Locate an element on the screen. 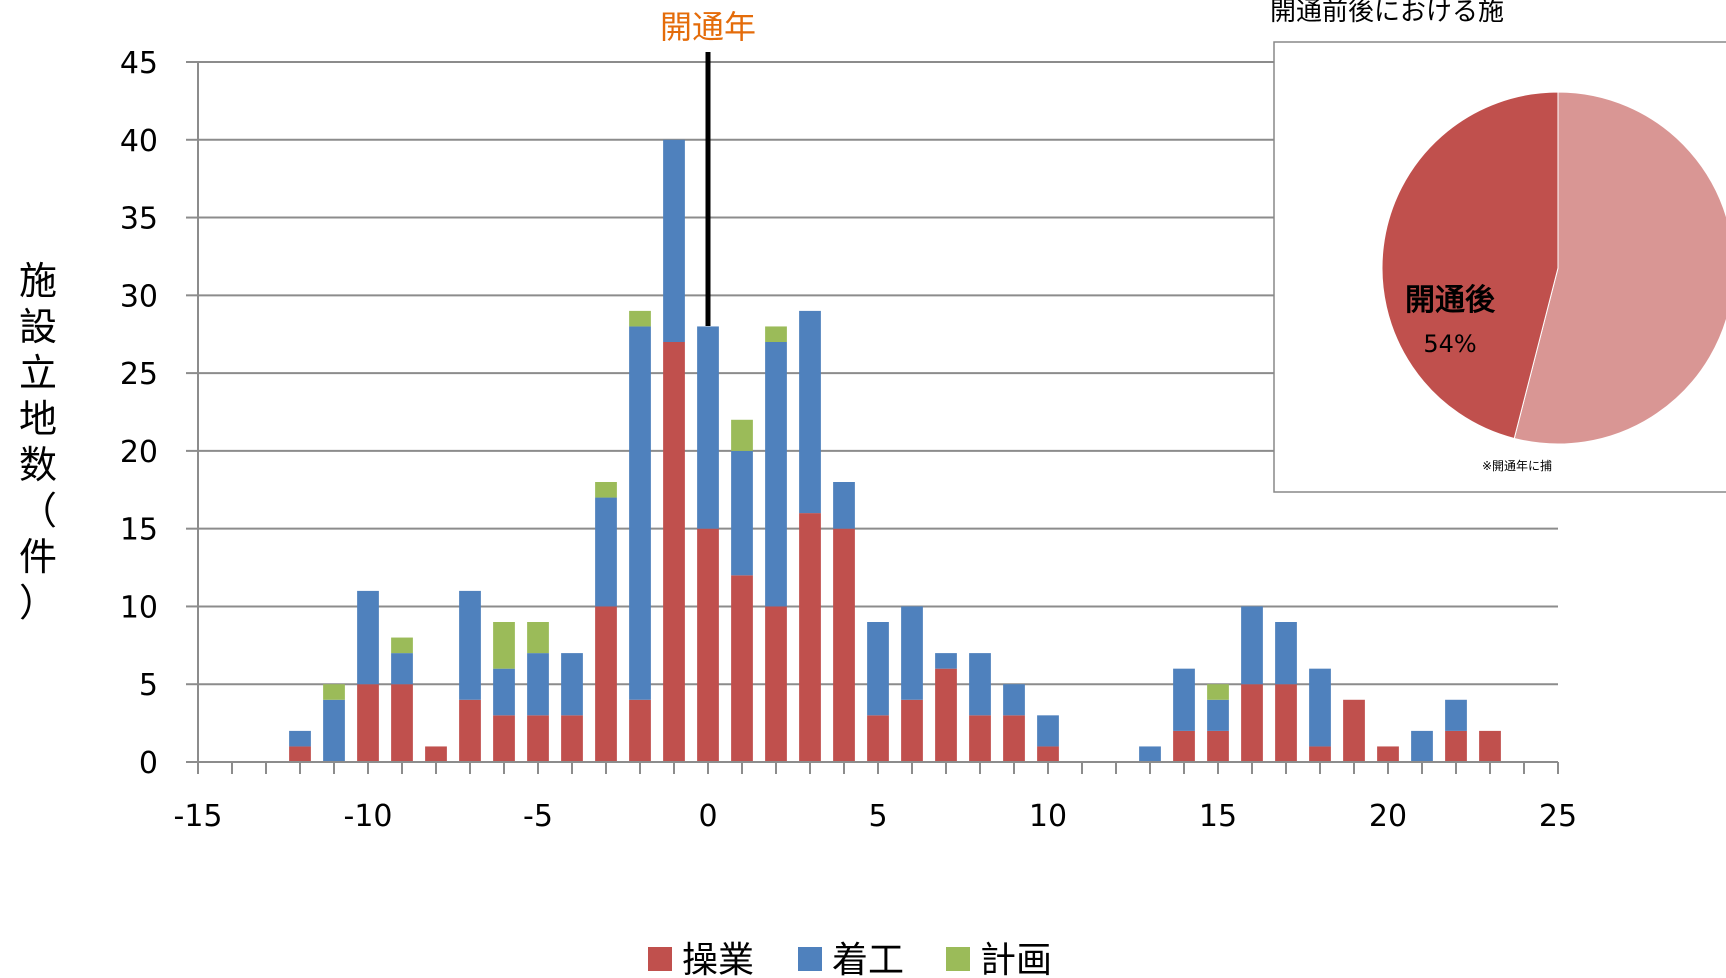 The image size is (1726, 978). annotation-label: 開通年 is located at coordinates (708, 27).